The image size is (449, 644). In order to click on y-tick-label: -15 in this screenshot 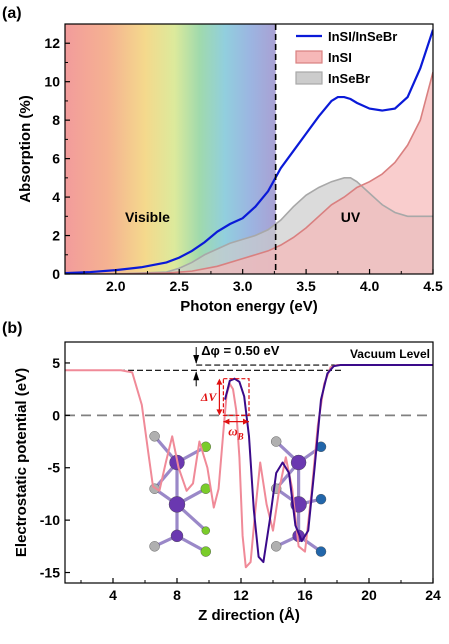, I will do `click(50, 573)`.